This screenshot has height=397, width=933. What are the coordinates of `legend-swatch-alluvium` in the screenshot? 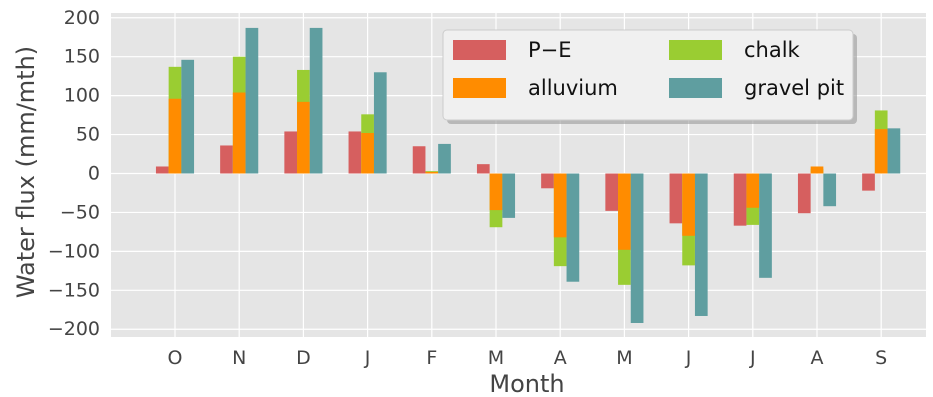 It's located at (479, 88).